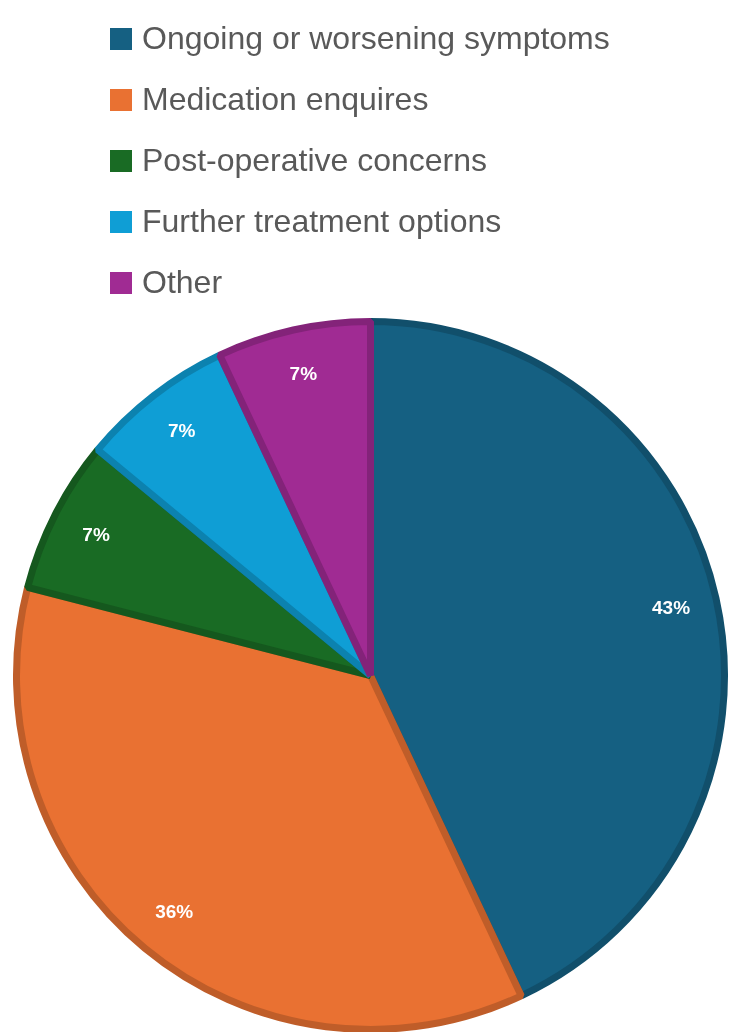 The width and height of the screenshot is (741, 1032). Describe the element at coordinates (322, 221) in the screenshot. I see `legend-label: Further treatment options` at that location.